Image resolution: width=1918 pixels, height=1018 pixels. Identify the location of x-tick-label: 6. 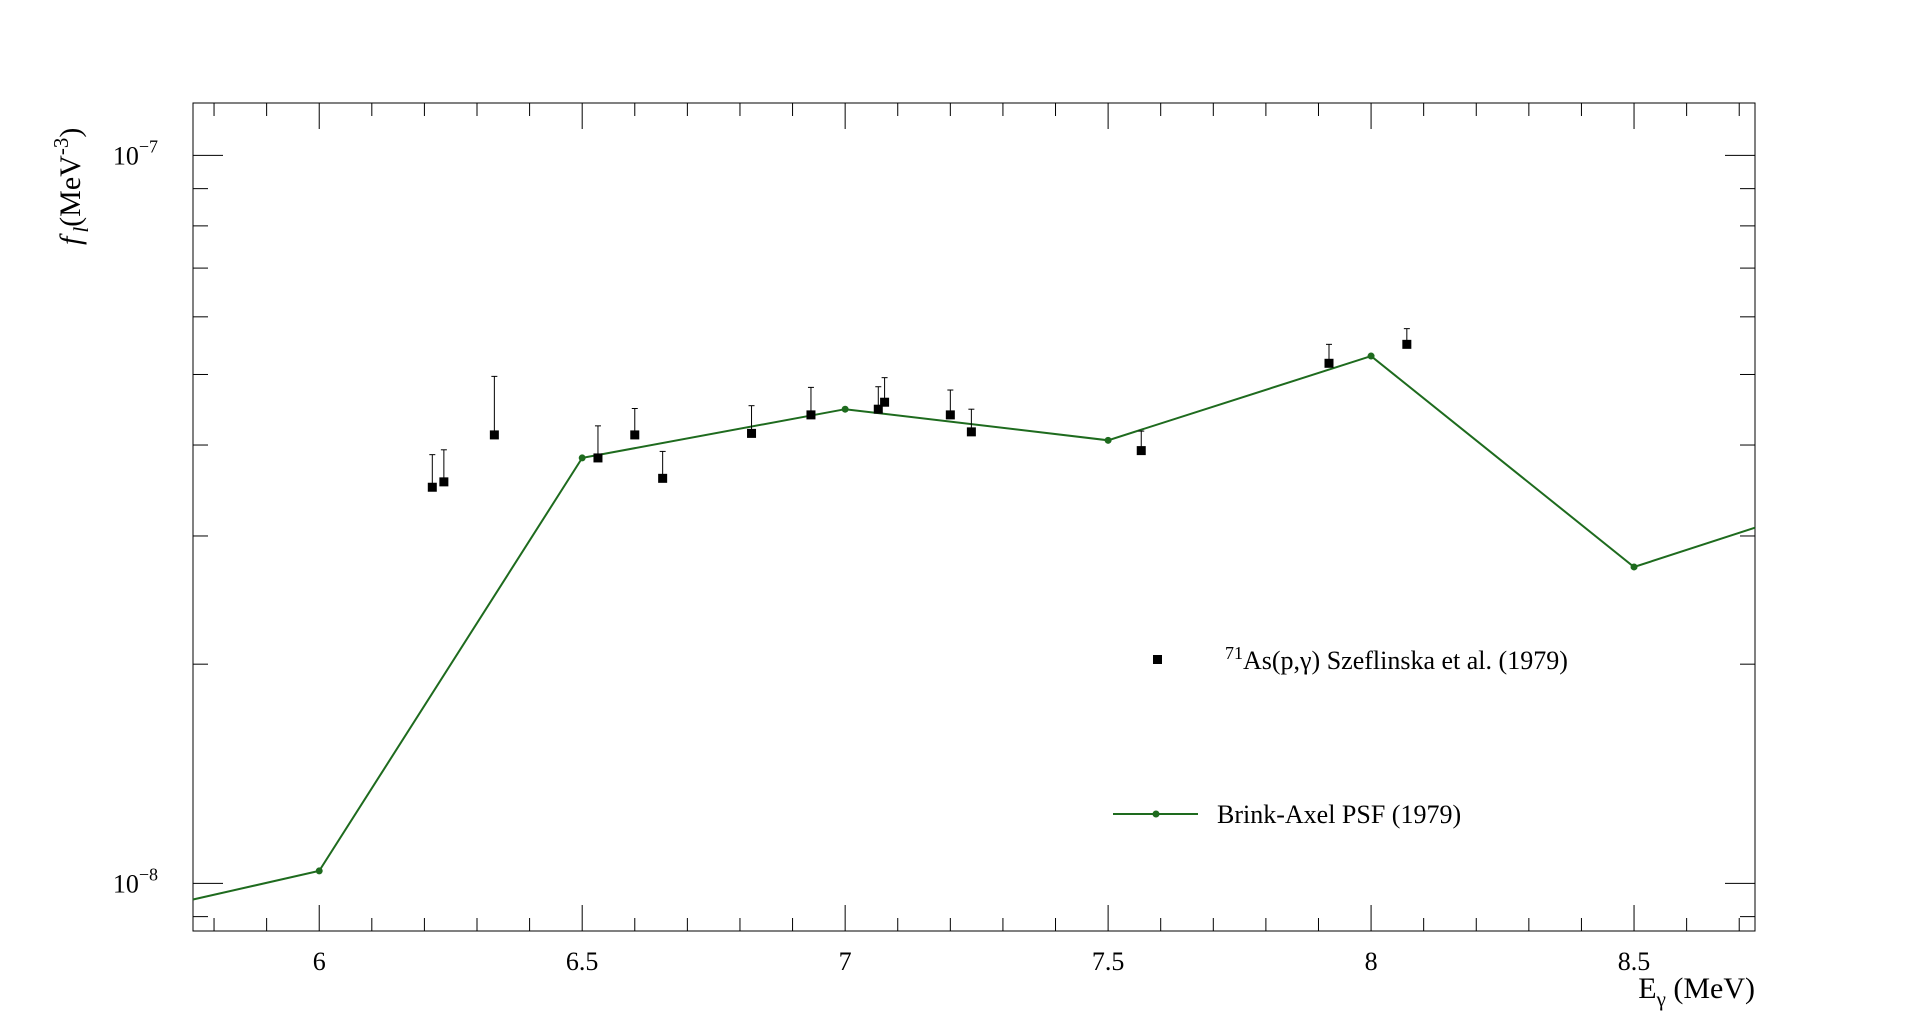
(319, 961).